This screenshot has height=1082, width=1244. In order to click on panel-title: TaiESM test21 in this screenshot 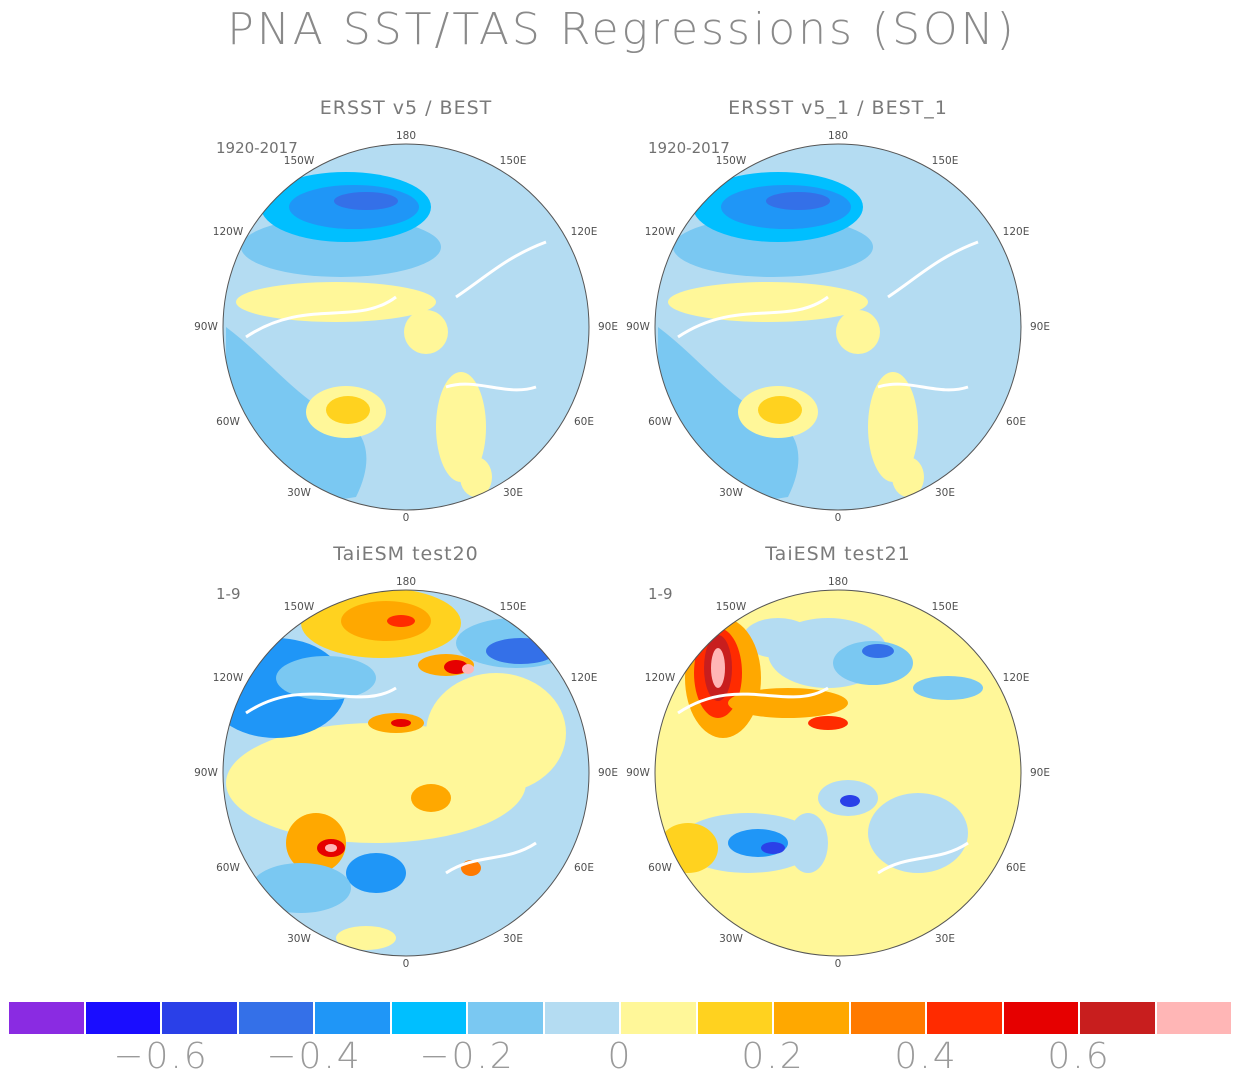, I will do `click(838, 554)`.